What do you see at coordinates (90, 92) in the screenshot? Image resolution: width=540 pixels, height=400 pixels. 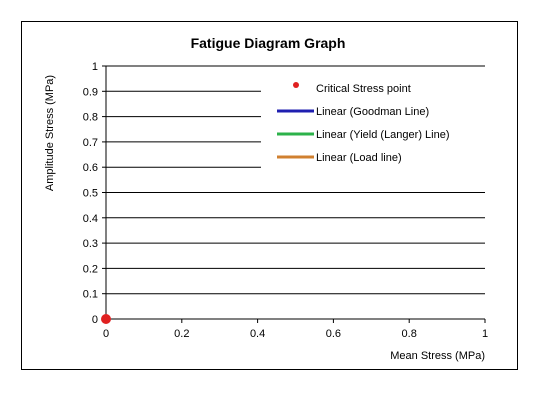 I see `y-tick-label: 0.9` at bounding box center [90, 92].